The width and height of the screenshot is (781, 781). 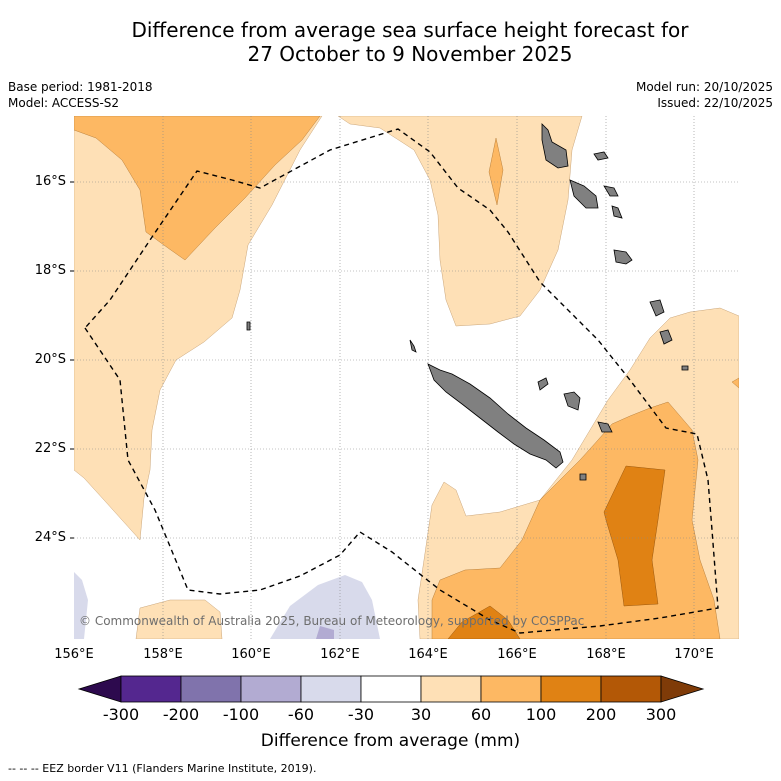 I want to click on isle-of-pines, so click(x=583, y=477).